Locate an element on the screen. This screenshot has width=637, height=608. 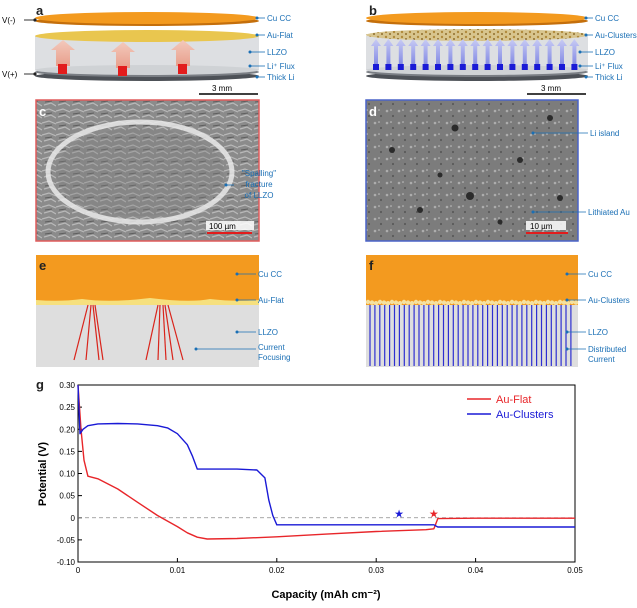
x-tick-label: 0.02 is located at coordinates (277, 570).